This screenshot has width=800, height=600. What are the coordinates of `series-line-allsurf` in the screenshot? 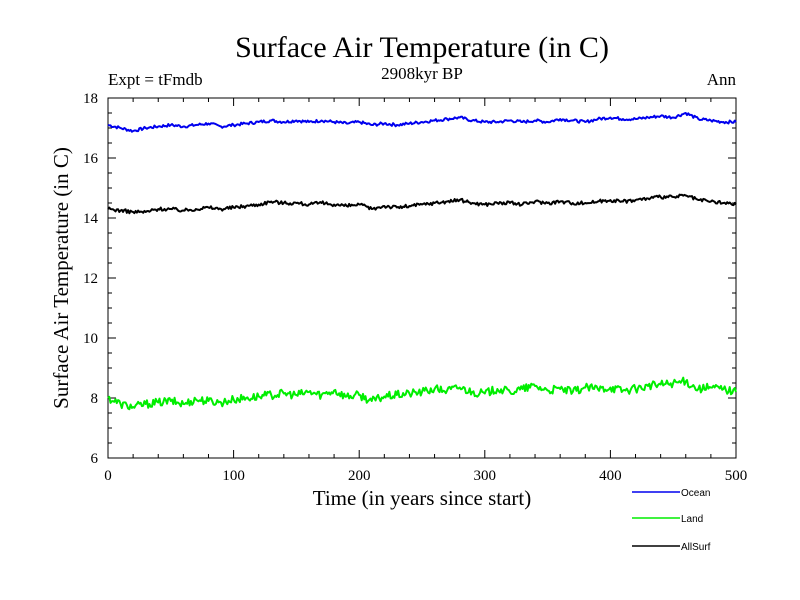 It's located at (422, 204).